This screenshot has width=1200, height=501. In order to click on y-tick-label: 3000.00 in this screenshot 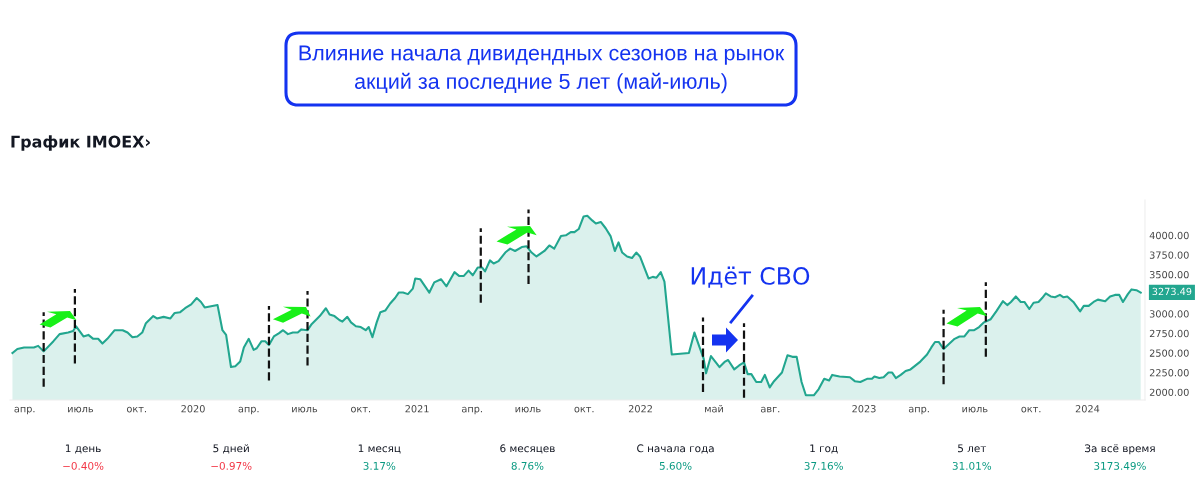, I will do `click(1169, 314)`.